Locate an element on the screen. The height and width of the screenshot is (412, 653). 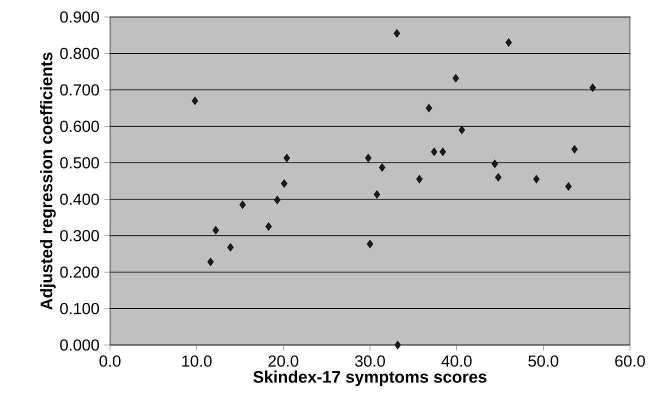
x-tick-label: 60.0 is located at coordinates (630, 361).